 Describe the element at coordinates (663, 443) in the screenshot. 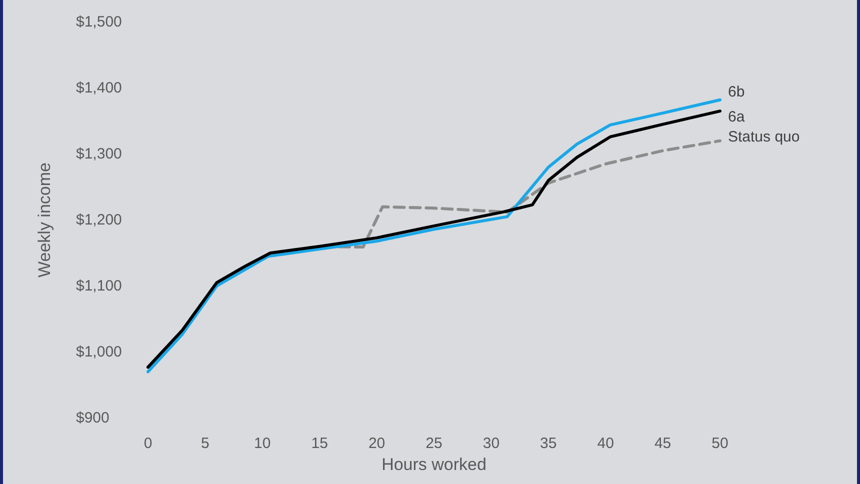

I see `x-tick-label: 45` at that location.